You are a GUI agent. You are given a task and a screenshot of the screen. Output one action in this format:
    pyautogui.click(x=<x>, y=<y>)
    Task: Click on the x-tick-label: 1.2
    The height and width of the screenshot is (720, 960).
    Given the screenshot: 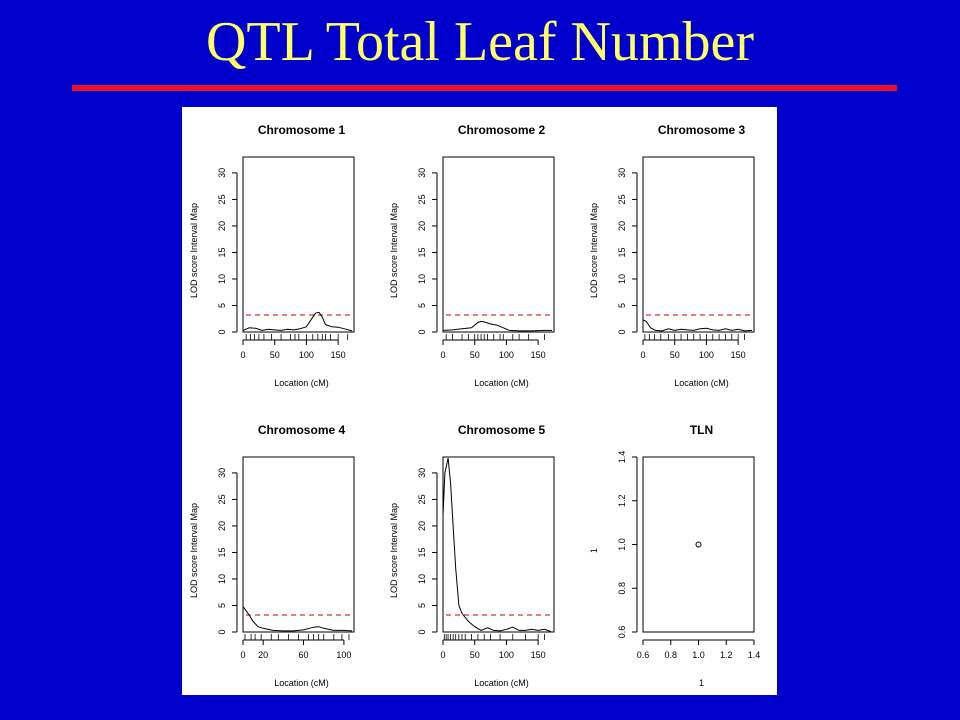 What is the action you would take?
    pyautogui.click(x=726, y=655)
    